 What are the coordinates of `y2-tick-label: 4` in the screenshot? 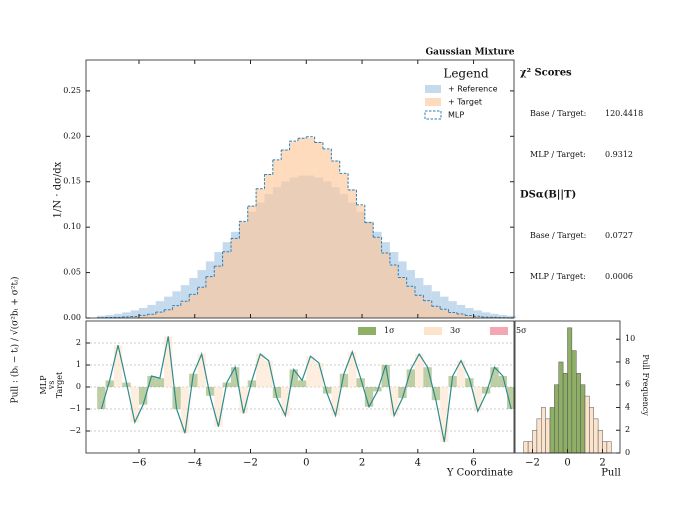 It's located at (627, 406).